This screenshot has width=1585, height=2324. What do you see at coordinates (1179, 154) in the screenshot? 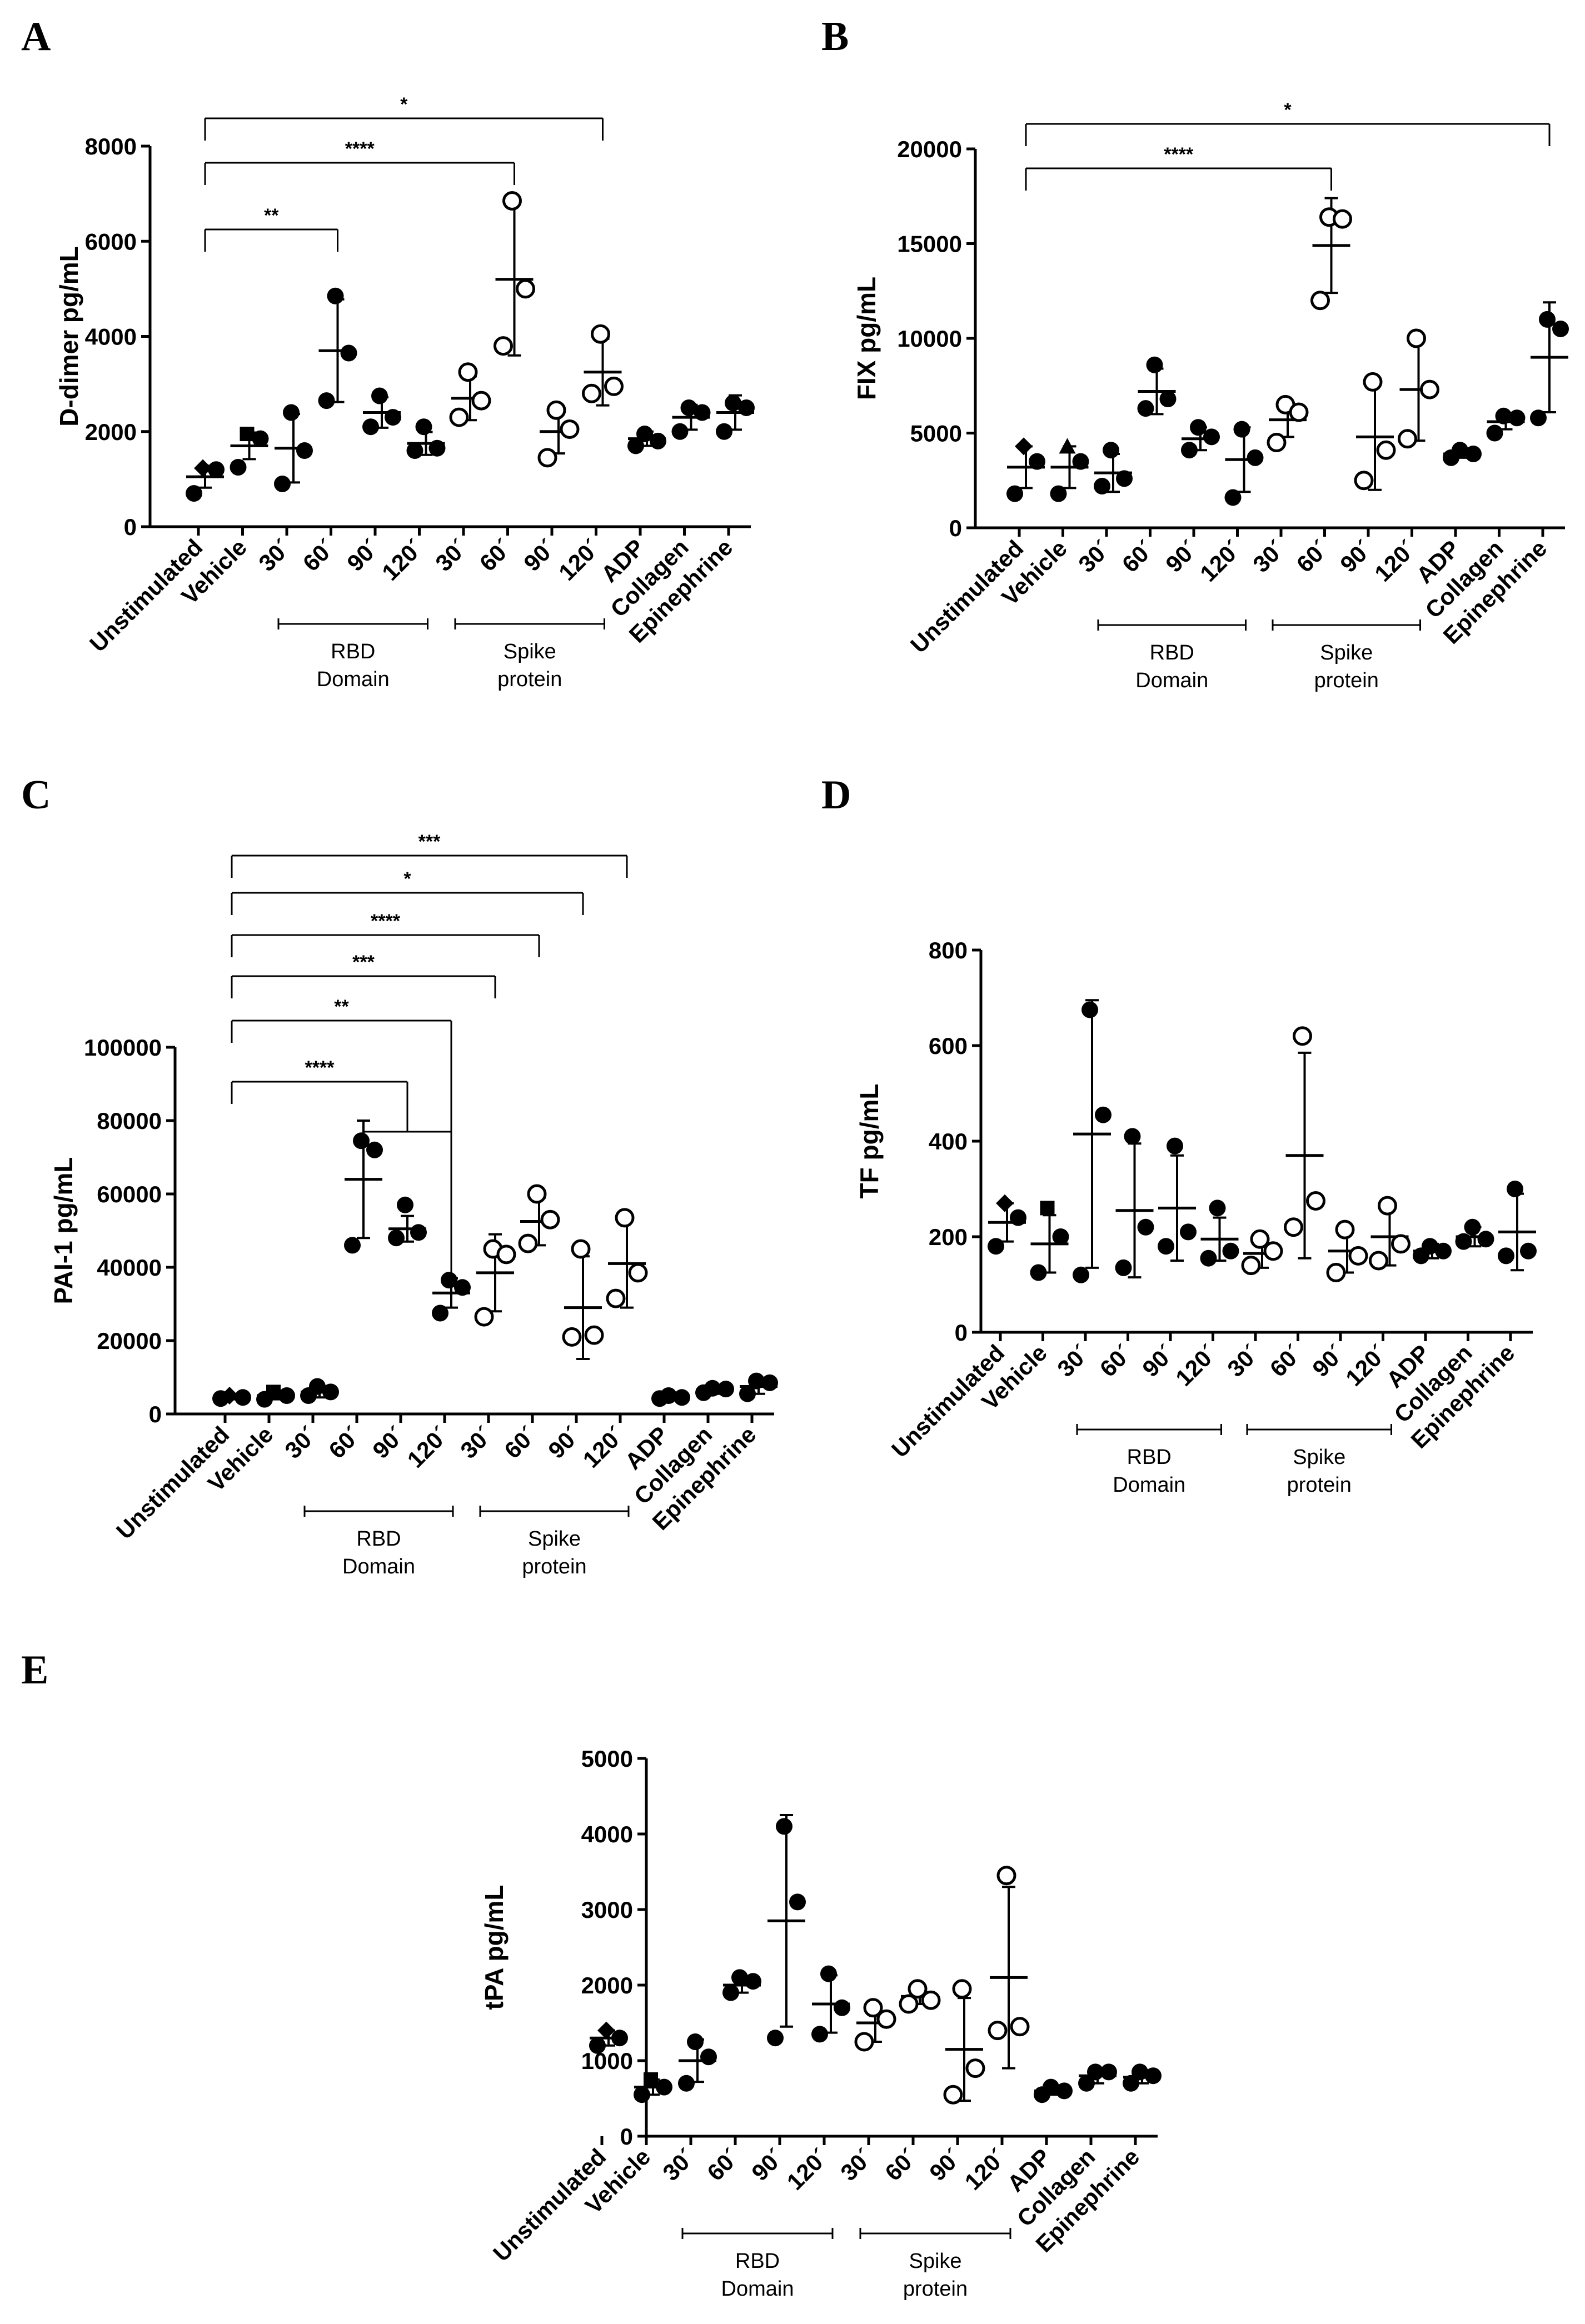
I see `significance-label: ****` at bounding box center [1179, 154].